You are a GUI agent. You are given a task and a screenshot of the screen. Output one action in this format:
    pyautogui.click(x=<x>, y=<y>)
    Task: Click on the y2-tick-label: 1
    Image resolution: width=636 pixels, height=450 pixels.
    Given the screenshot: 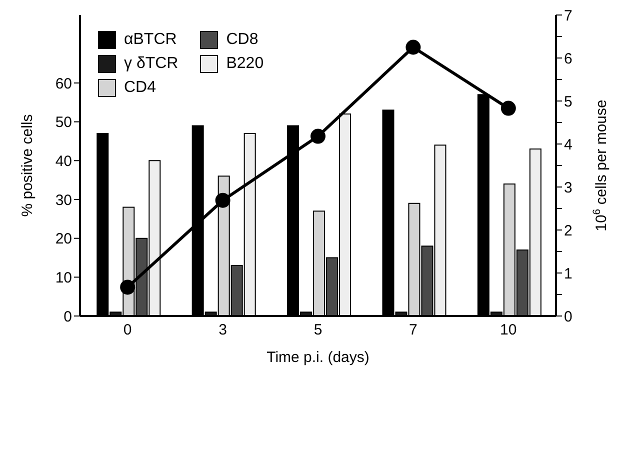 What is the action you would take?
    pyautogui.click(x=568, y=273)
    